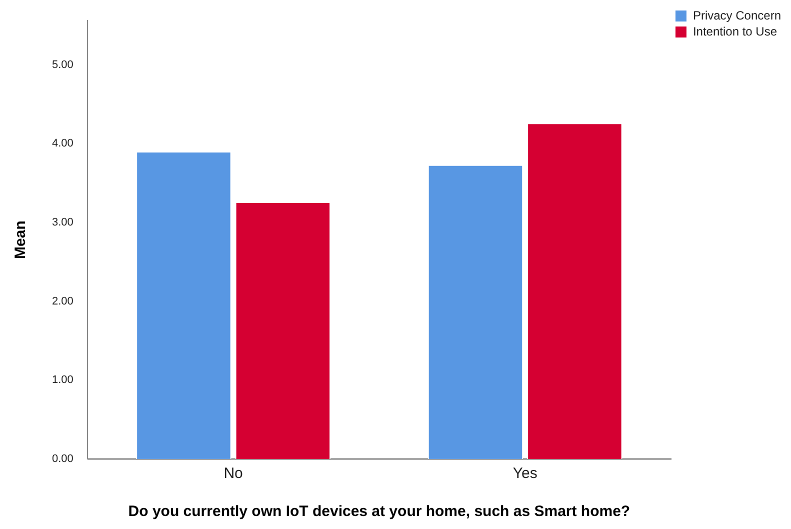 The width and height of the screenshot is (791, 529). What do you see at coordinates (736, 15) in the screenshot?
I see `legend-label: Privacy Concern` at bounding box center [736, 15].